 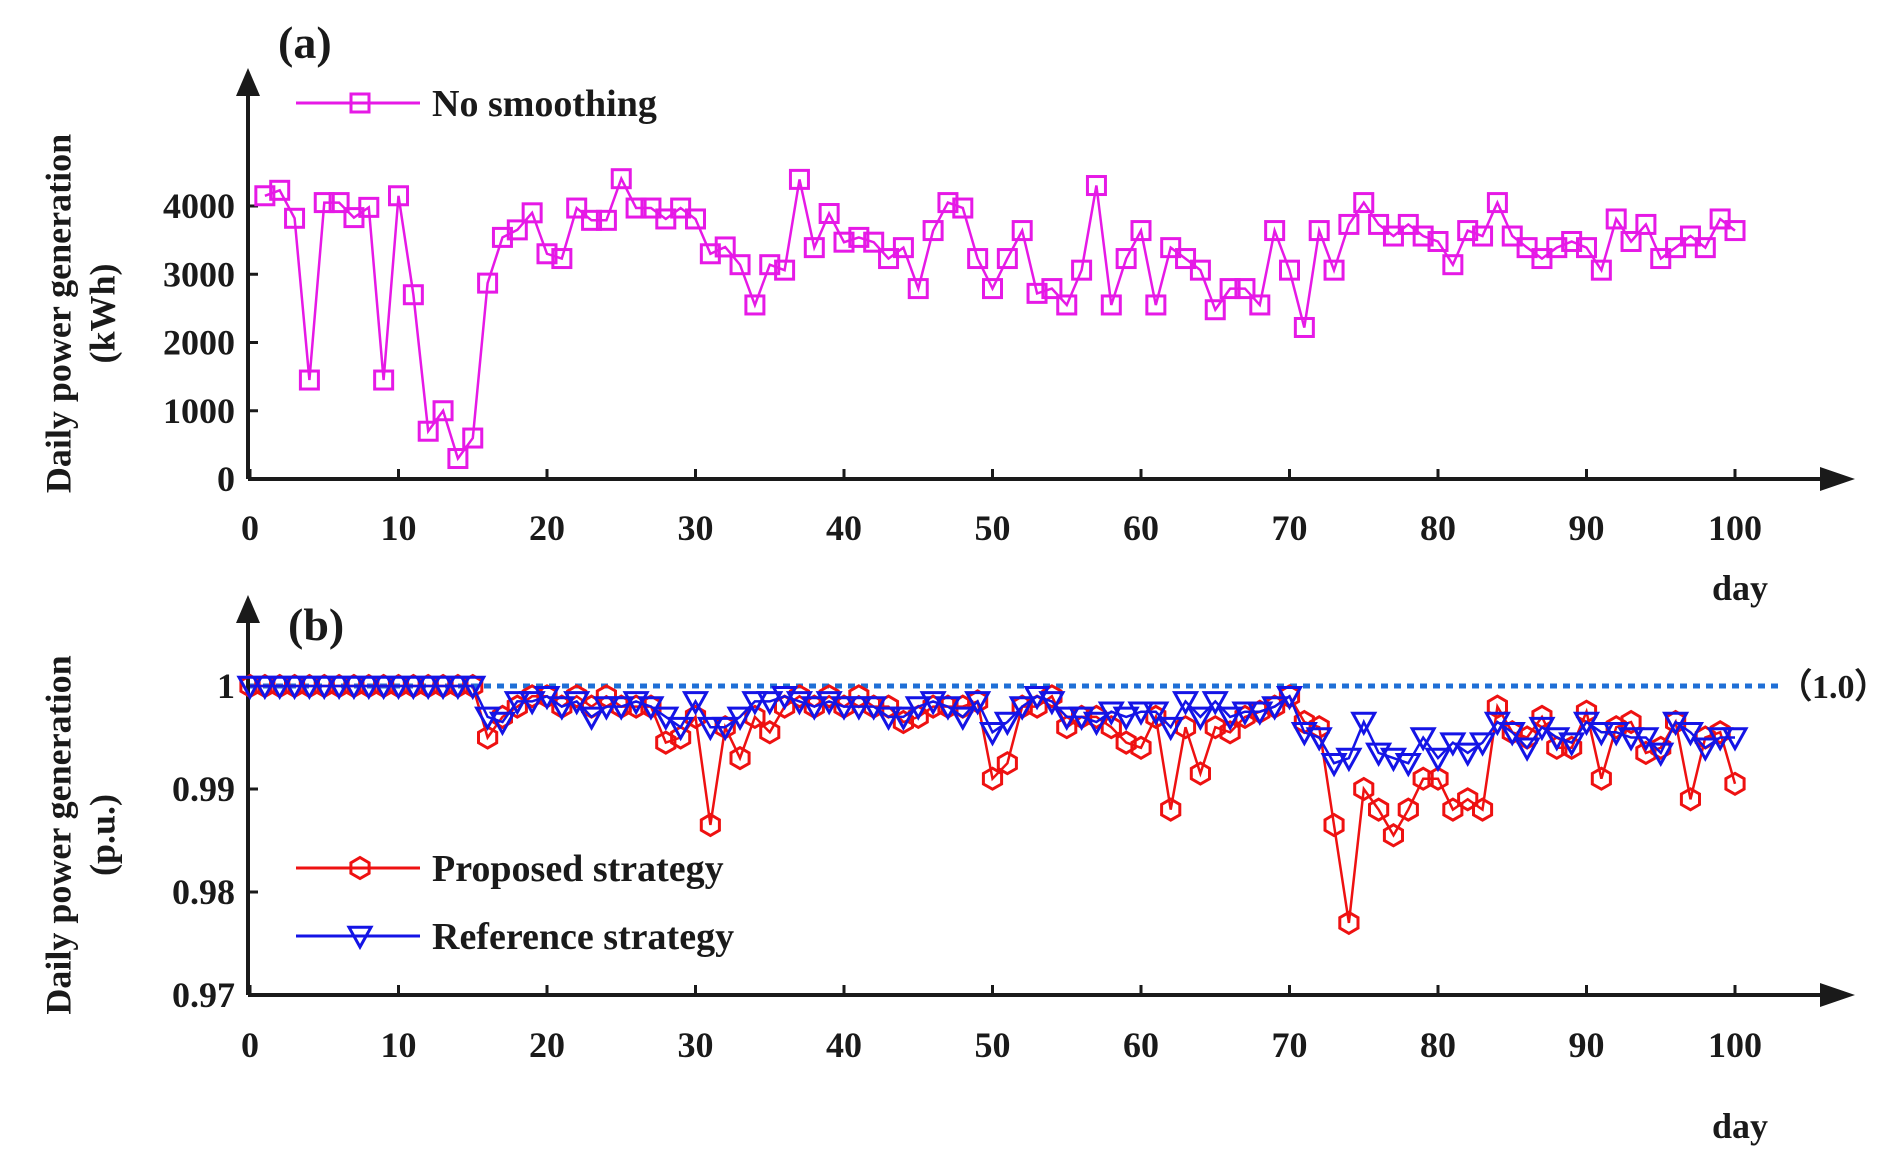 I want to click on y-axis-label: Daily power generation, so click(x=59, y=834).